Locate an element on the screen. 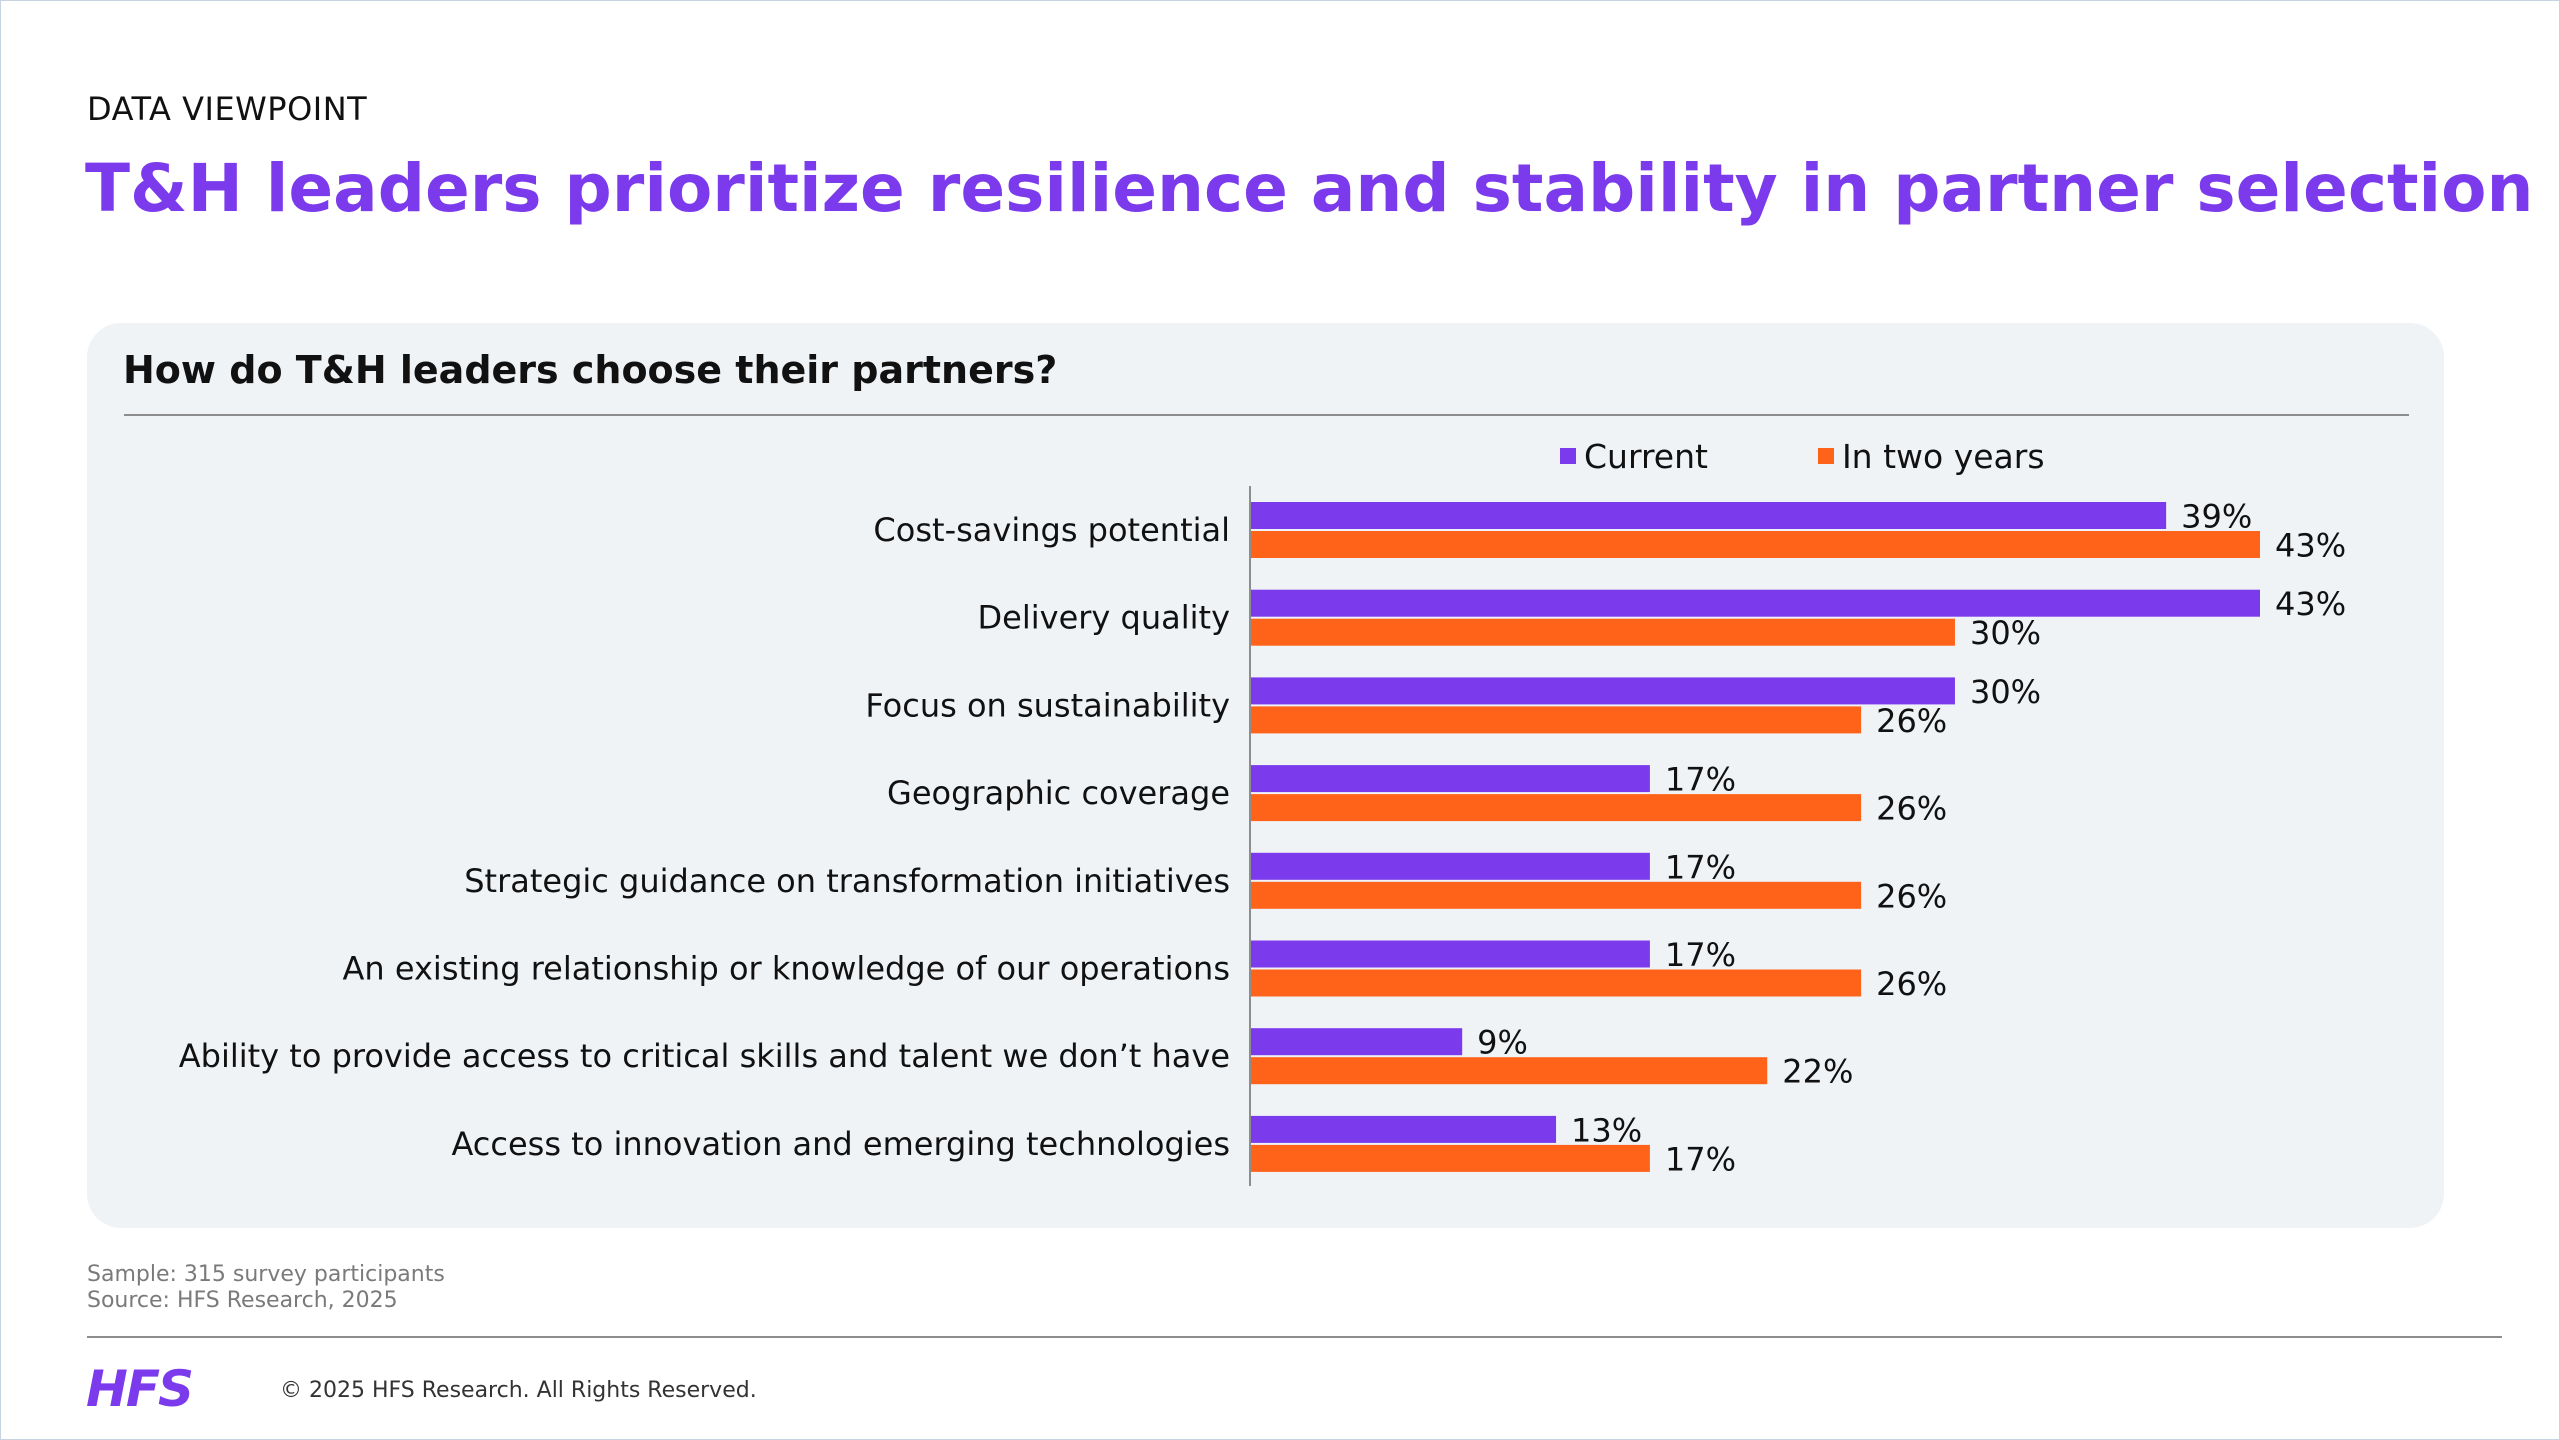 This screenshot has height=1440, width=2560. source-note: Source: HFS Research, 2025 is located at coordinates (242, 1300).